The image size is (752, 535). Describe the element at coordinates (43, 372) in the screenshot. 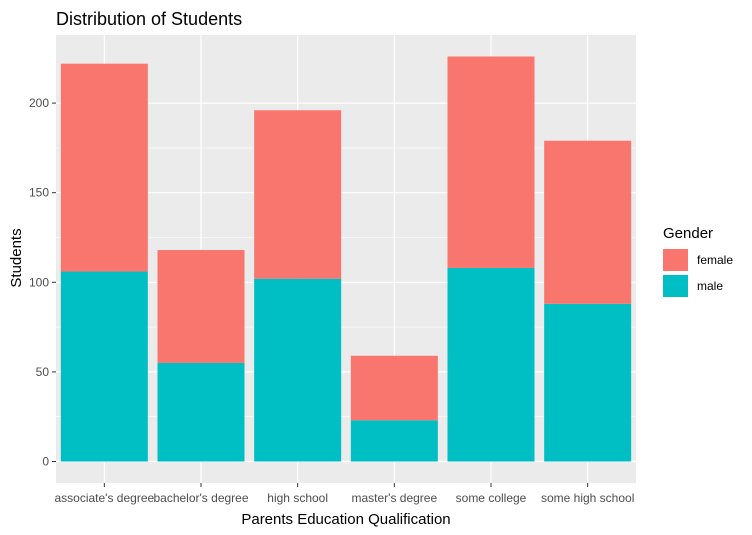

I see `y-tick-label: 50` at that location.